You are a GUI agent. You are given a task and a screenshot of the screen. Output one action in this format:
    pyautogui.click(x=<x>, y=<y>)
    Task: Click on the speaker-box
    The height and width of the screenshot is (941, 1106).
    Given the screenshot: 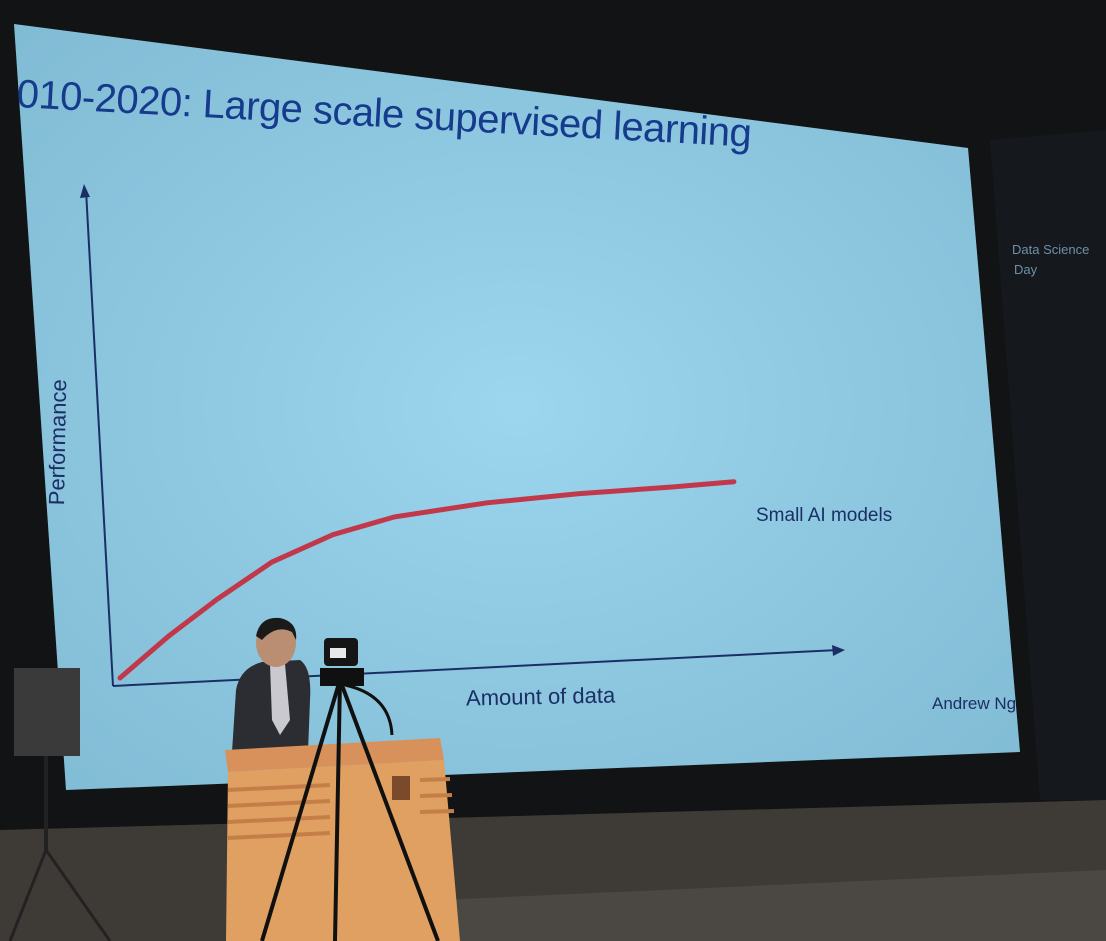 What is the action you would take?
    pyautogui.click(x=47, y=712)
    